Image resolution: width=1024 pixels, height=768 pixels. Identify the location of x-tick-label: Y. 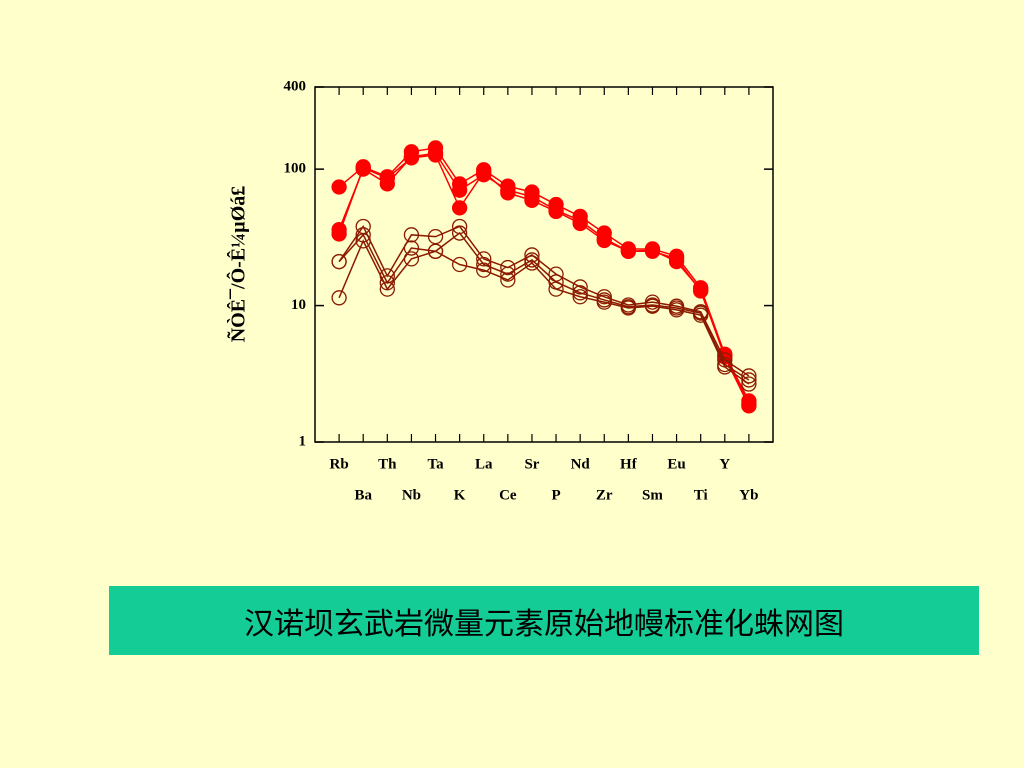
(724, 464).